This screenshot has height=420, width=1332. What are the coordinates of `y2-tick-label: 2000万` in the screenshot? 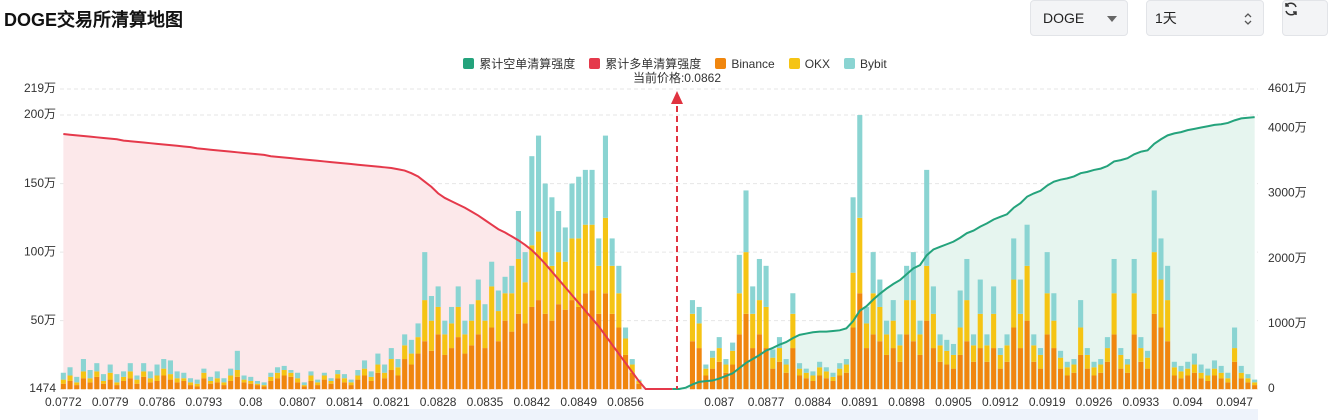 It's located at (1287, 258).